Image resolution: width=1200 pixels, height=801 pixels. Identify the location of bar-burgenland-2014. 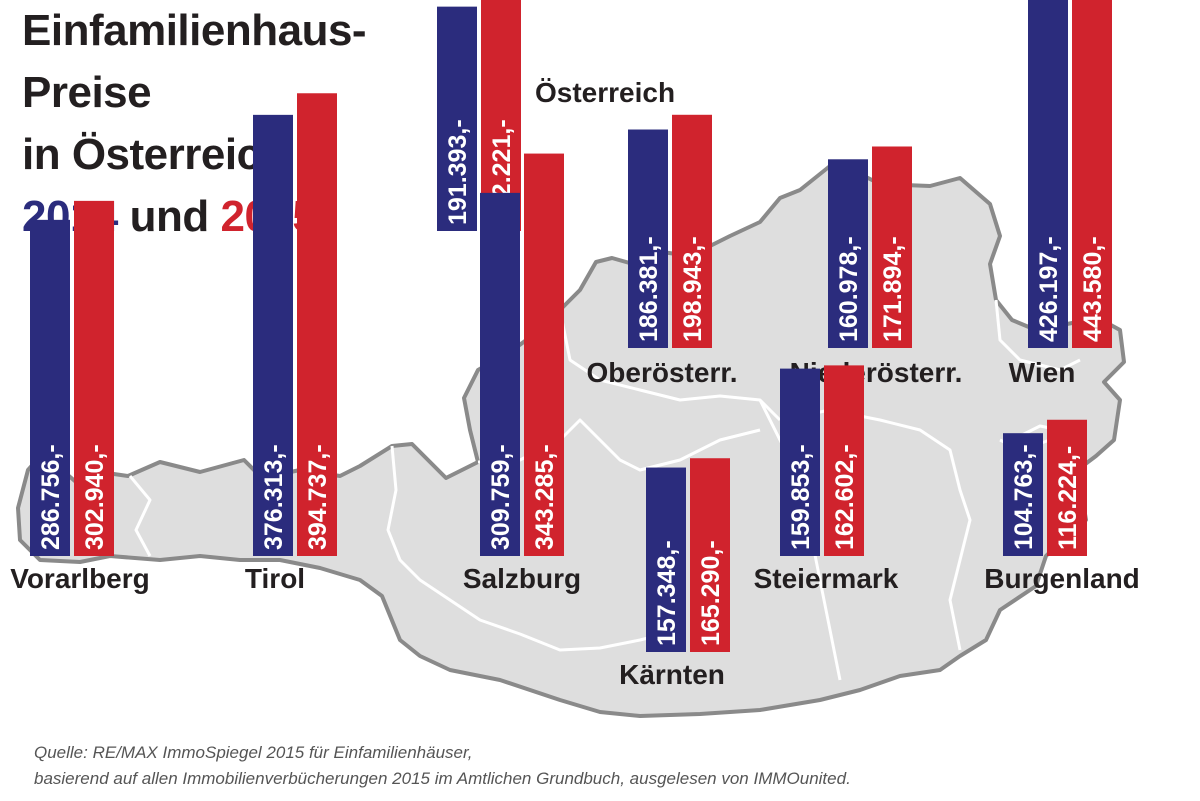
(1023, 494).